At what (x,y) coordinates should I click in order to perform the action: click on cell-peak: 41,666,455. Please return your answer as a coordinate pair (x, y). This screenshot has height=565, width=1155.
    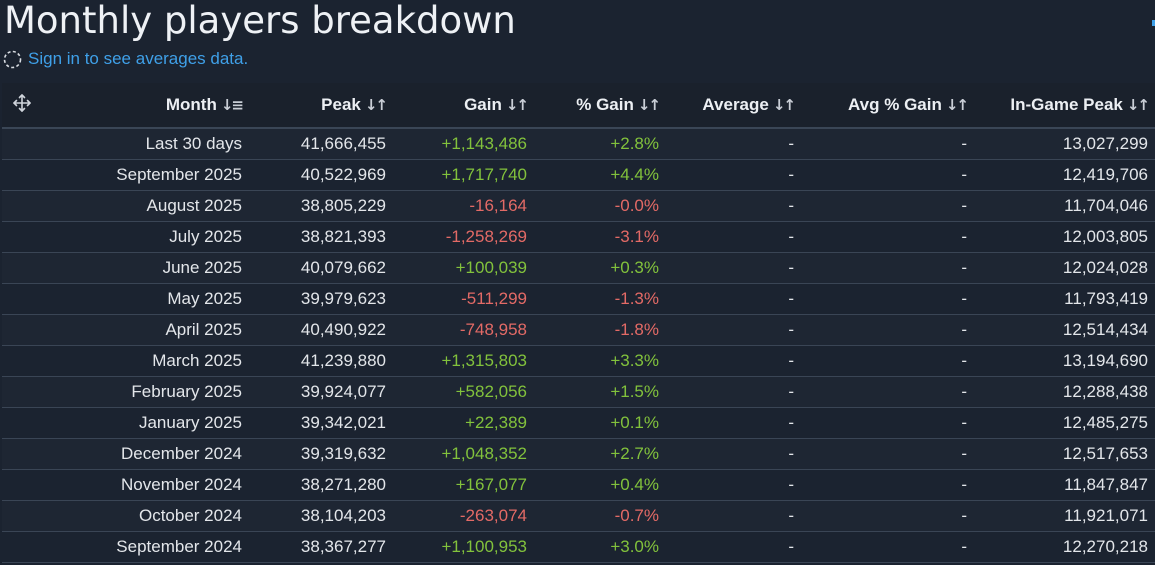
    Looking at the image, I should click on (343, 143).